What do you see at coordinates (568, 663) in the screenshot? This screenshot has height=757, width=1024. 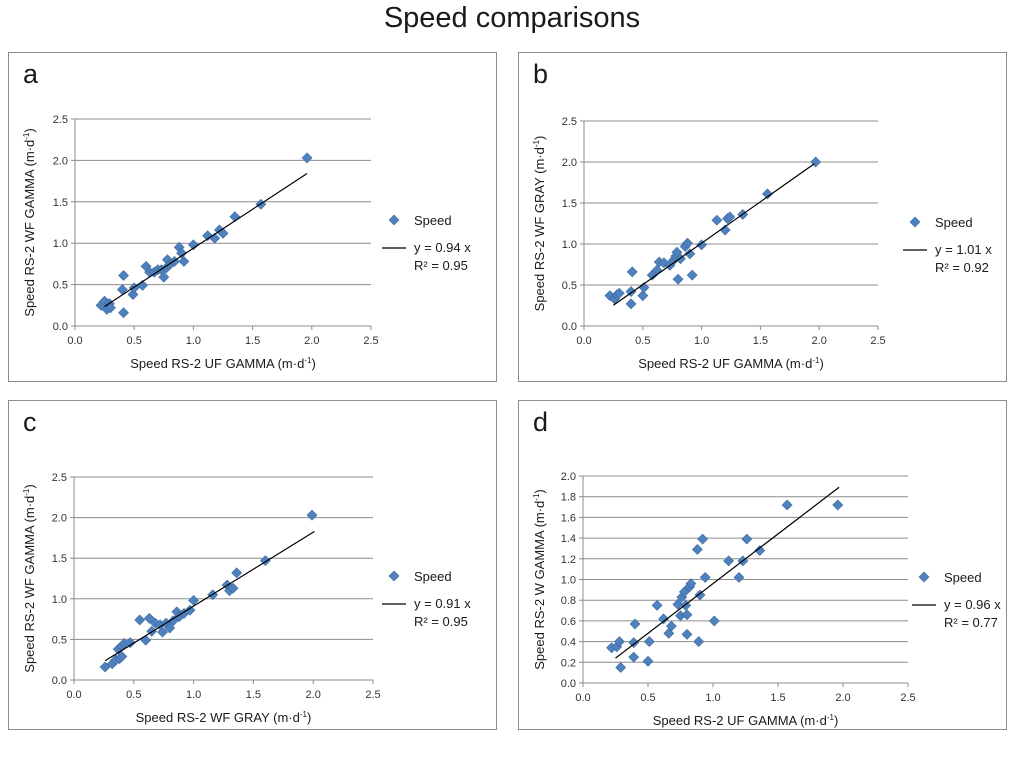 I see `y-tick-label: 0.2` at bounding box center [568, 663].